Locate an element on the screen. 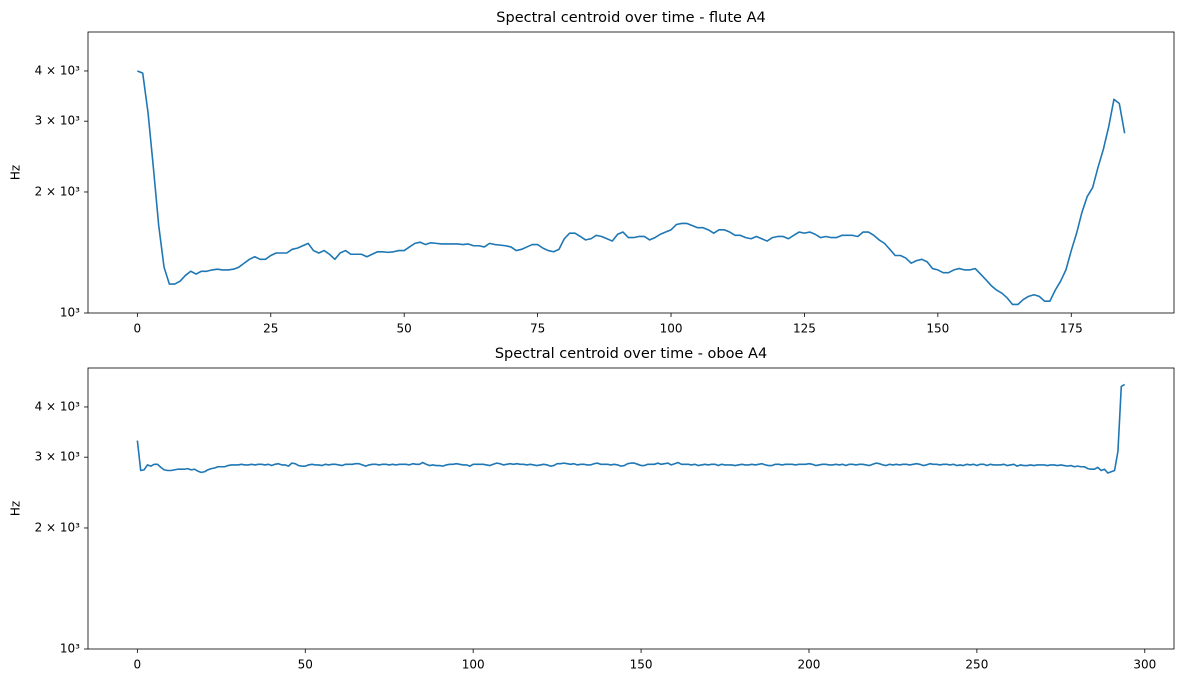 The image size is (1183, 682). x-tick-label: 200 is located at coordinates (809, 665).